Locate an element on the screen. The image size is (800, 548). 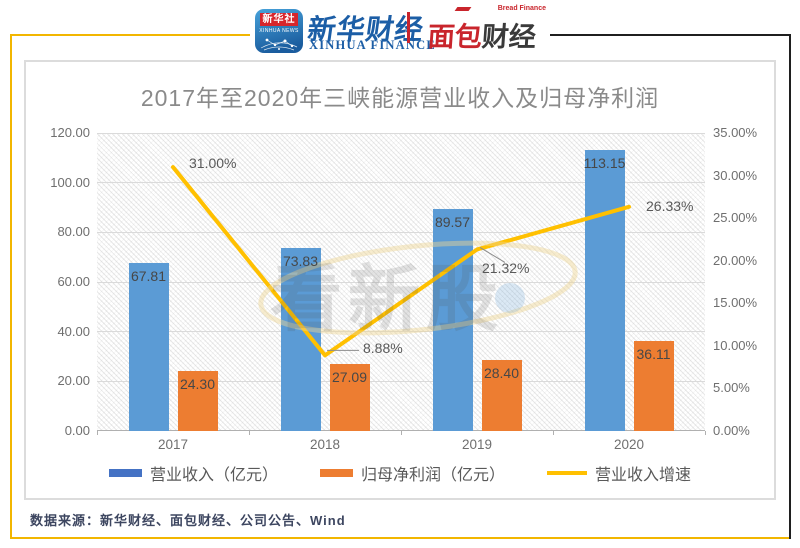
y-axis-tick-right: 35.00% is located at coordinates (735, 132).